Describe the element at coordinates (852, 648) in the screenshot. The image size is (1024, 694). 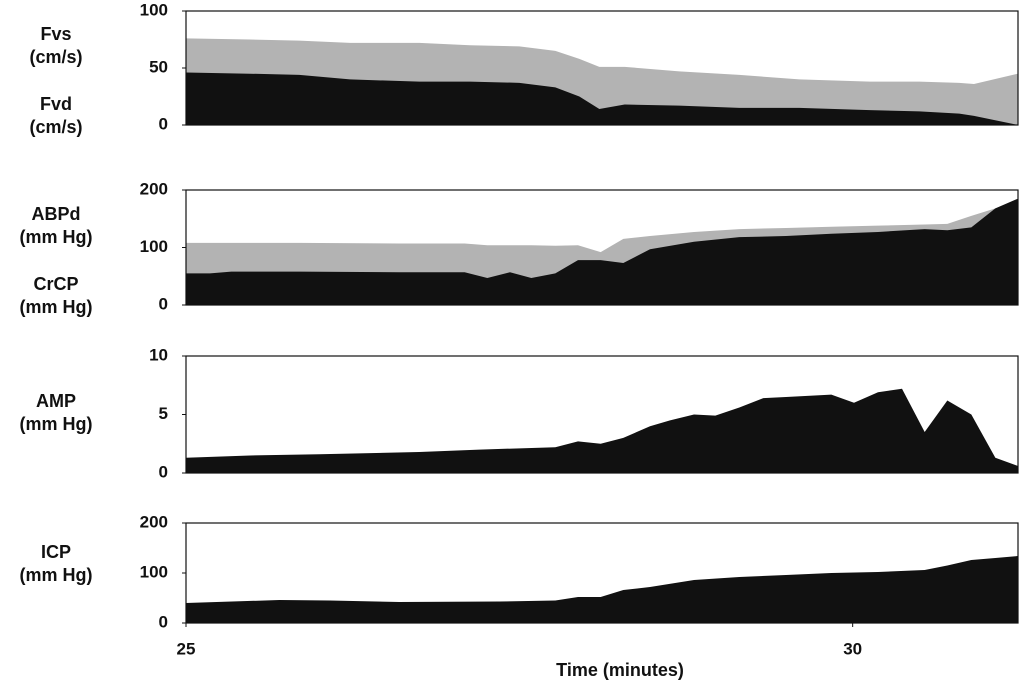
I see `x-tick-label: 30` at that location.